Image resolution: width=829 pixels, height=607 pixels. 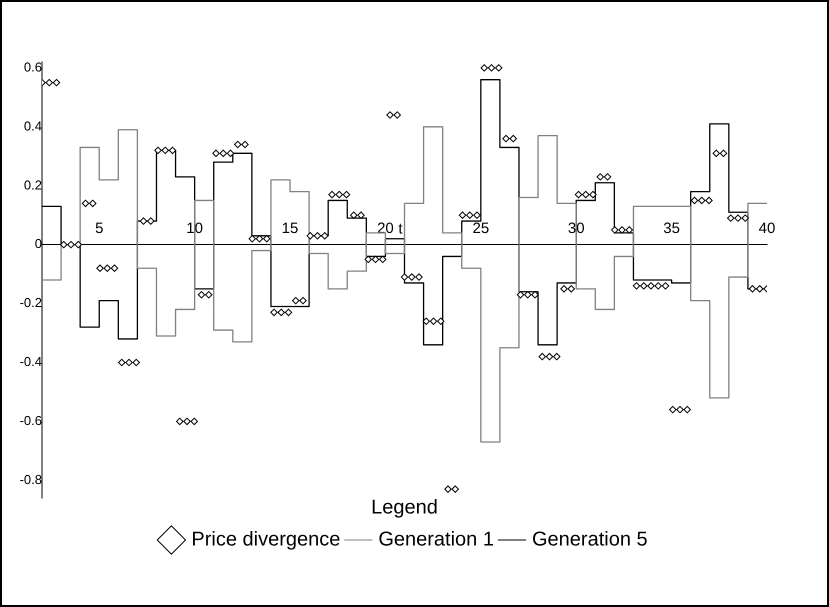 I want to click on x-tick-label: 10, so click(x=194, y=228).